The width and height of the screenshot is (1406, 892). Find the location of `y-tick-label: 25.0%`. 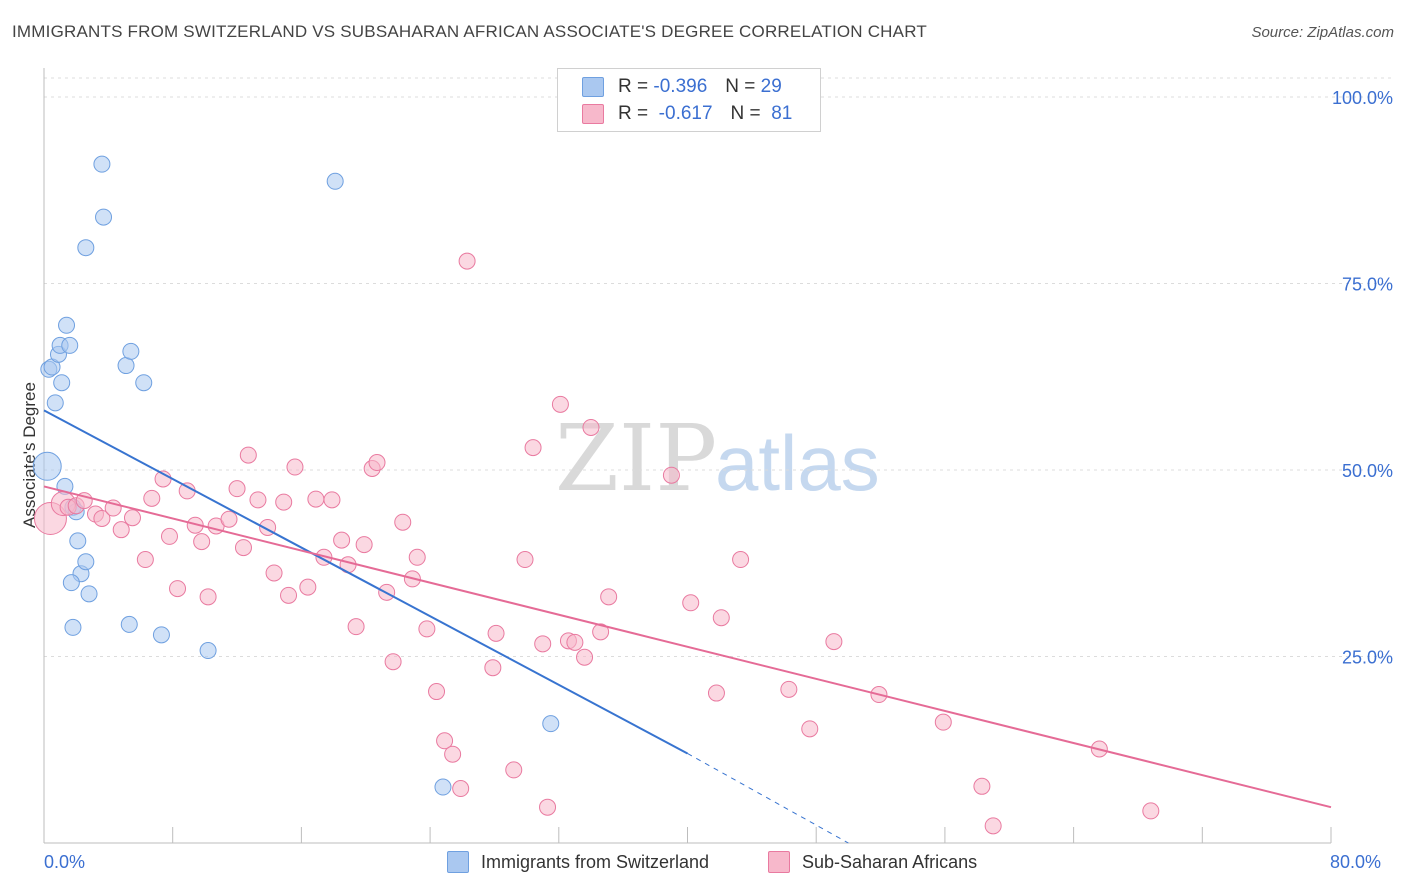

y-tick-label: 25.0% is located at coordinates (1367, 658).